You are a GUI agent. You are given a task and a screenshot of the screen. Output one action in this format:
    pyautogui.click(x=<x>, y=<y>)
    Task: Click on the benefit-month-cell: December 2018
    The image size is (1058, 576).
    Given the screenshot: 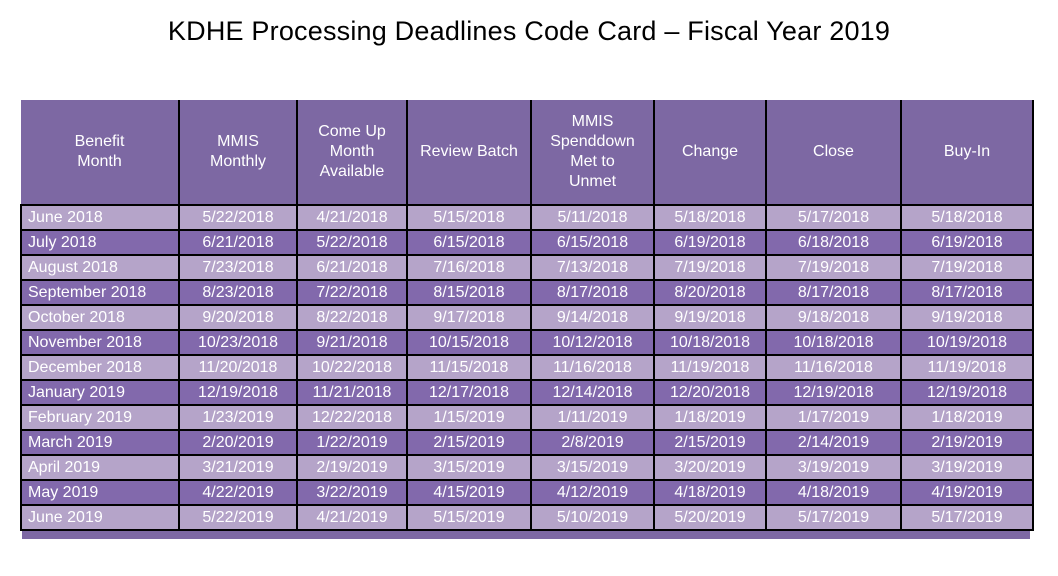 What is the action you would take?
    pyautogui.click(x=100, y=367)
    